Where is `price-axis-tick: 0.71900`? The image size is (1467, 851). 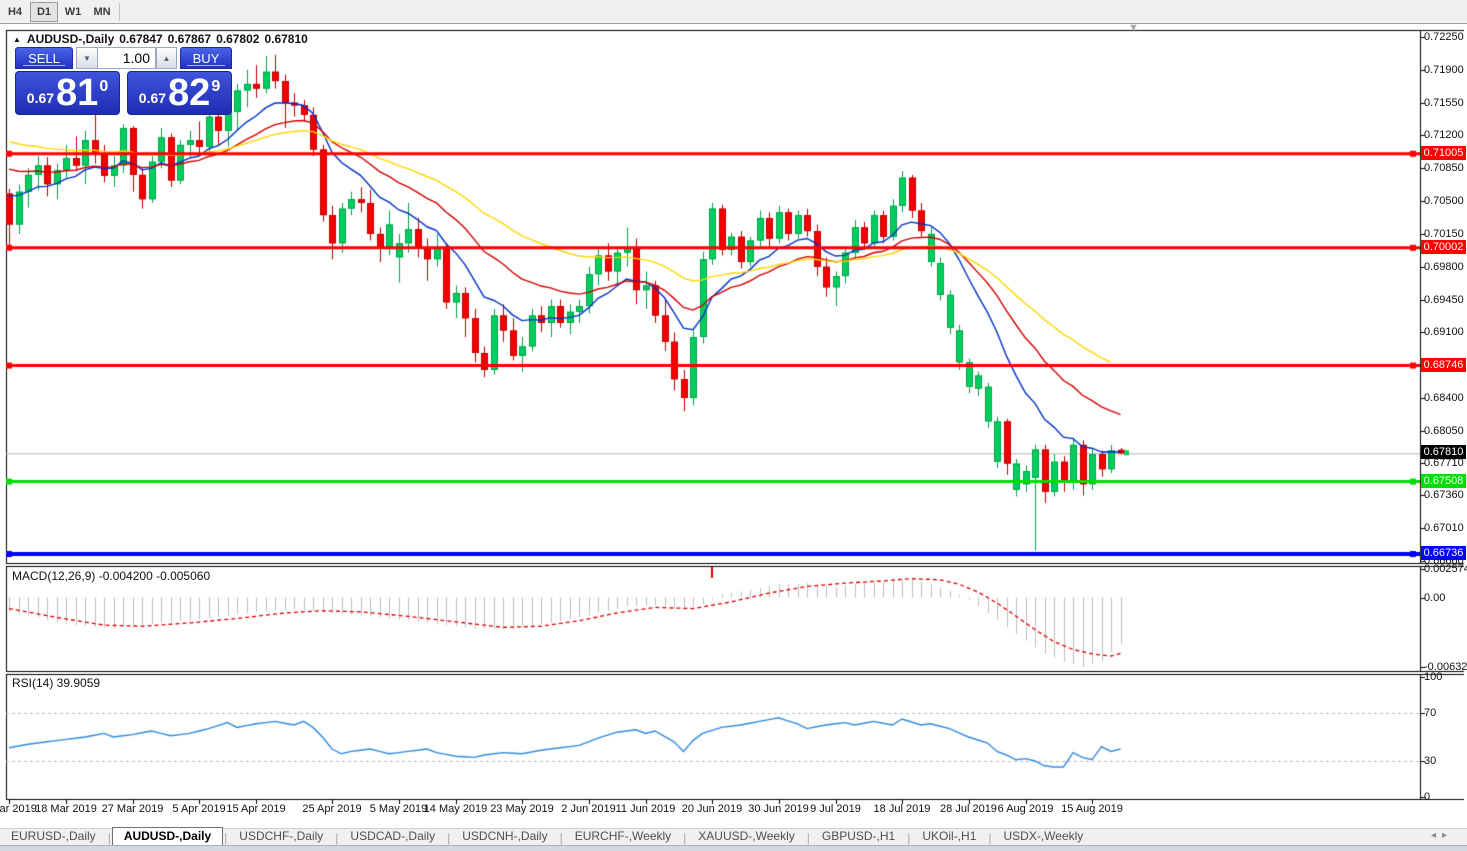
price-axis-tick: 0.71900 is located at coordinates (1444, 69).